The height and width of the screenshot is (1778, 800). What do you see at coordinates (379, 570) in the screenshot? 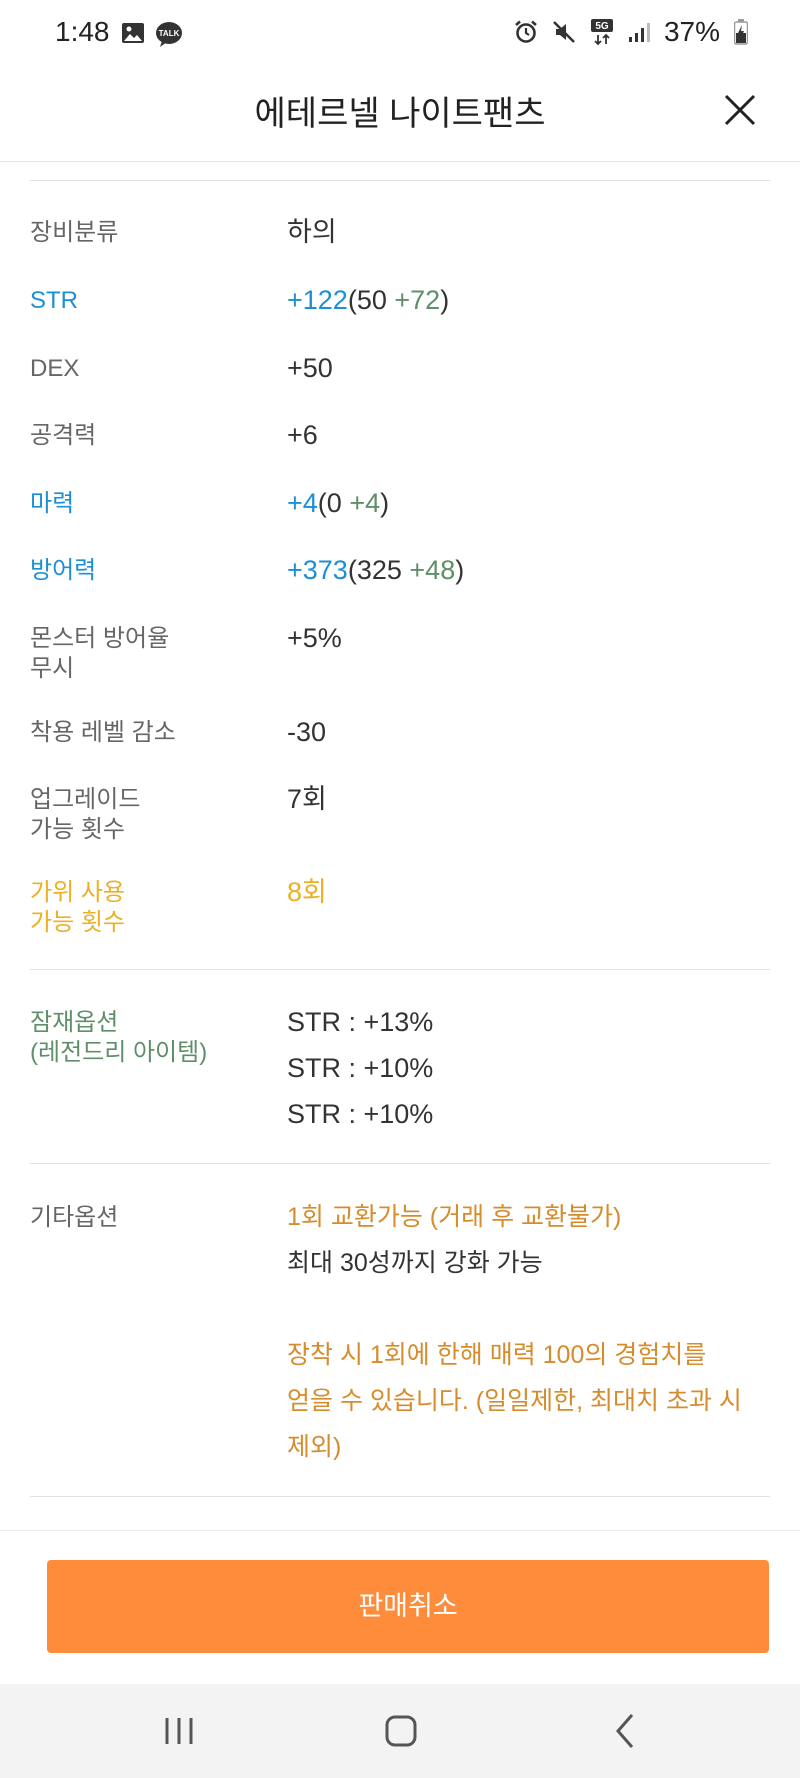
I see `stat-base: 325` at bounding box center [379, 570].